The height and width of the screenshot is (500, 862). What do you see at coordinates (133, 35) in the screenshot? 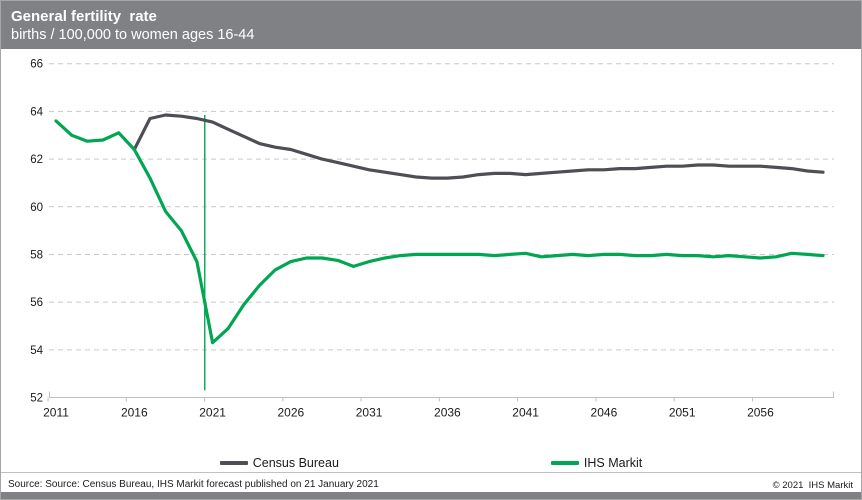
I see `chart-subtitle: births / 100,000 to women ages 16-44` at bounding box center [133, 35].